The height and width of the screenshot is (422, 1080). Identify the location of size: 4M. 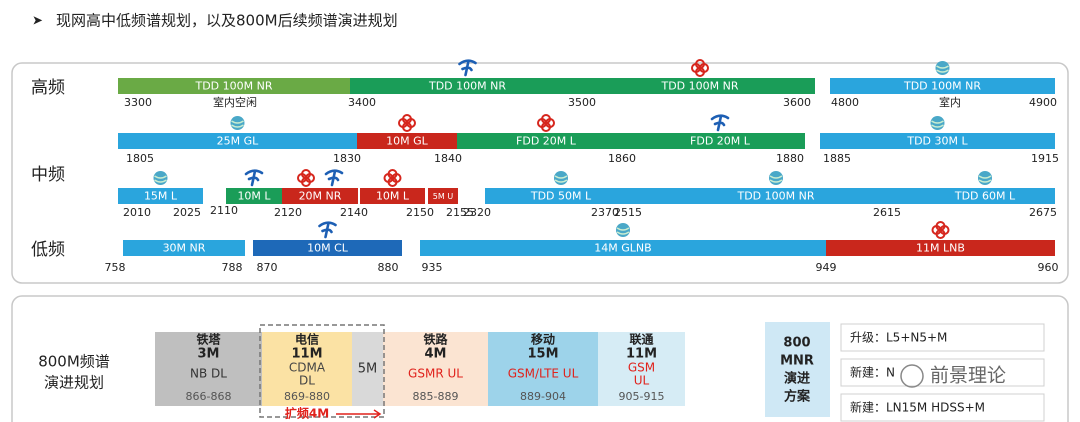
(436, 354).